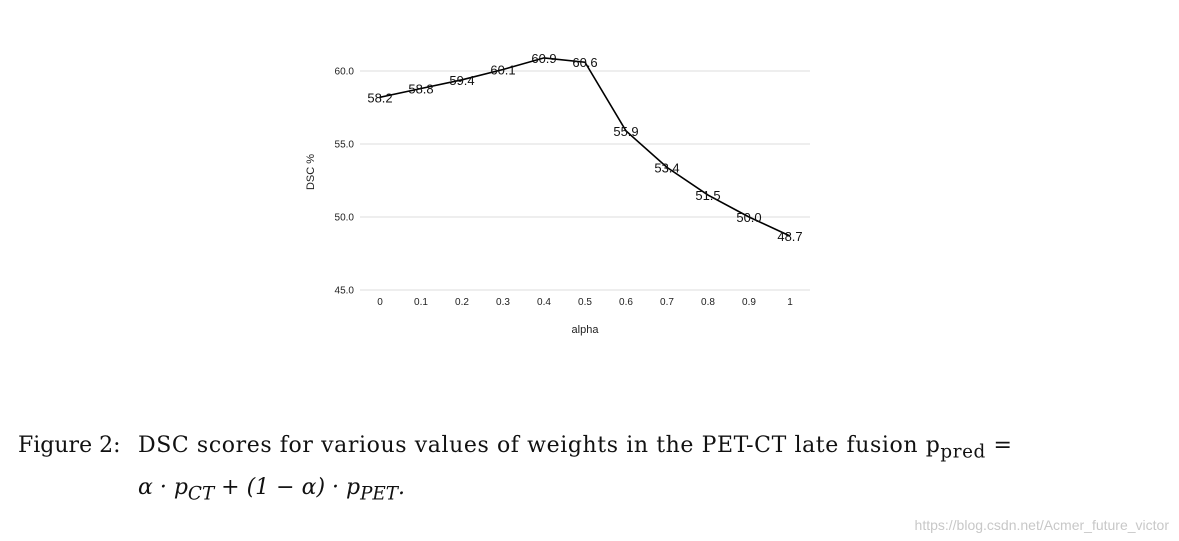 The image size is (1179, 541). I want to click on y-tick-label: 50.0, so click(345, 218).